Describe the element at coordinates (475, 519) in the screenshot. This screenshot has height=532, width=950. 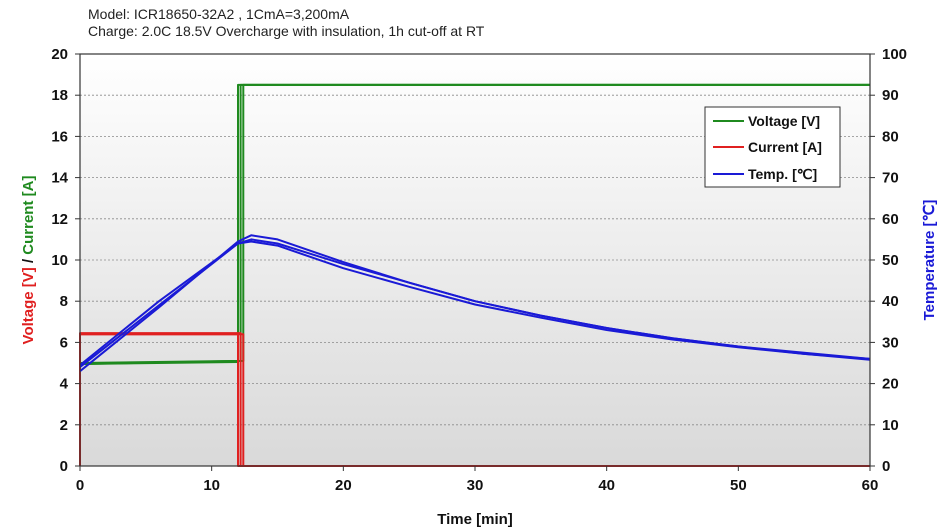
I see `x-axis-title: Time [min]` at that location.